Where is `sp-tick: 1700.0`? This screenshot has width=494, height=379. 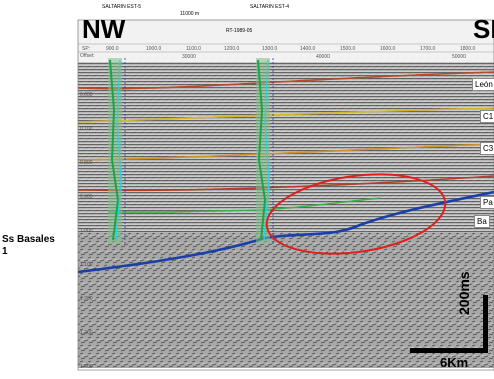
sp-tick: 1700.0 is located at coordinates (428, 49).